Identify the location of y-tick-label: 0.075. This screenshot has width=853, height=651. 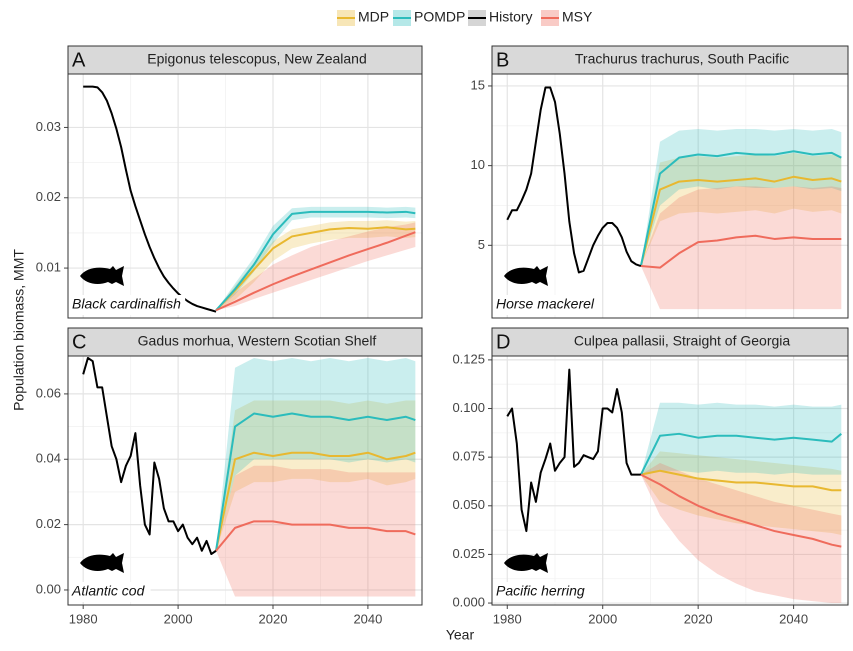
(468, 456).